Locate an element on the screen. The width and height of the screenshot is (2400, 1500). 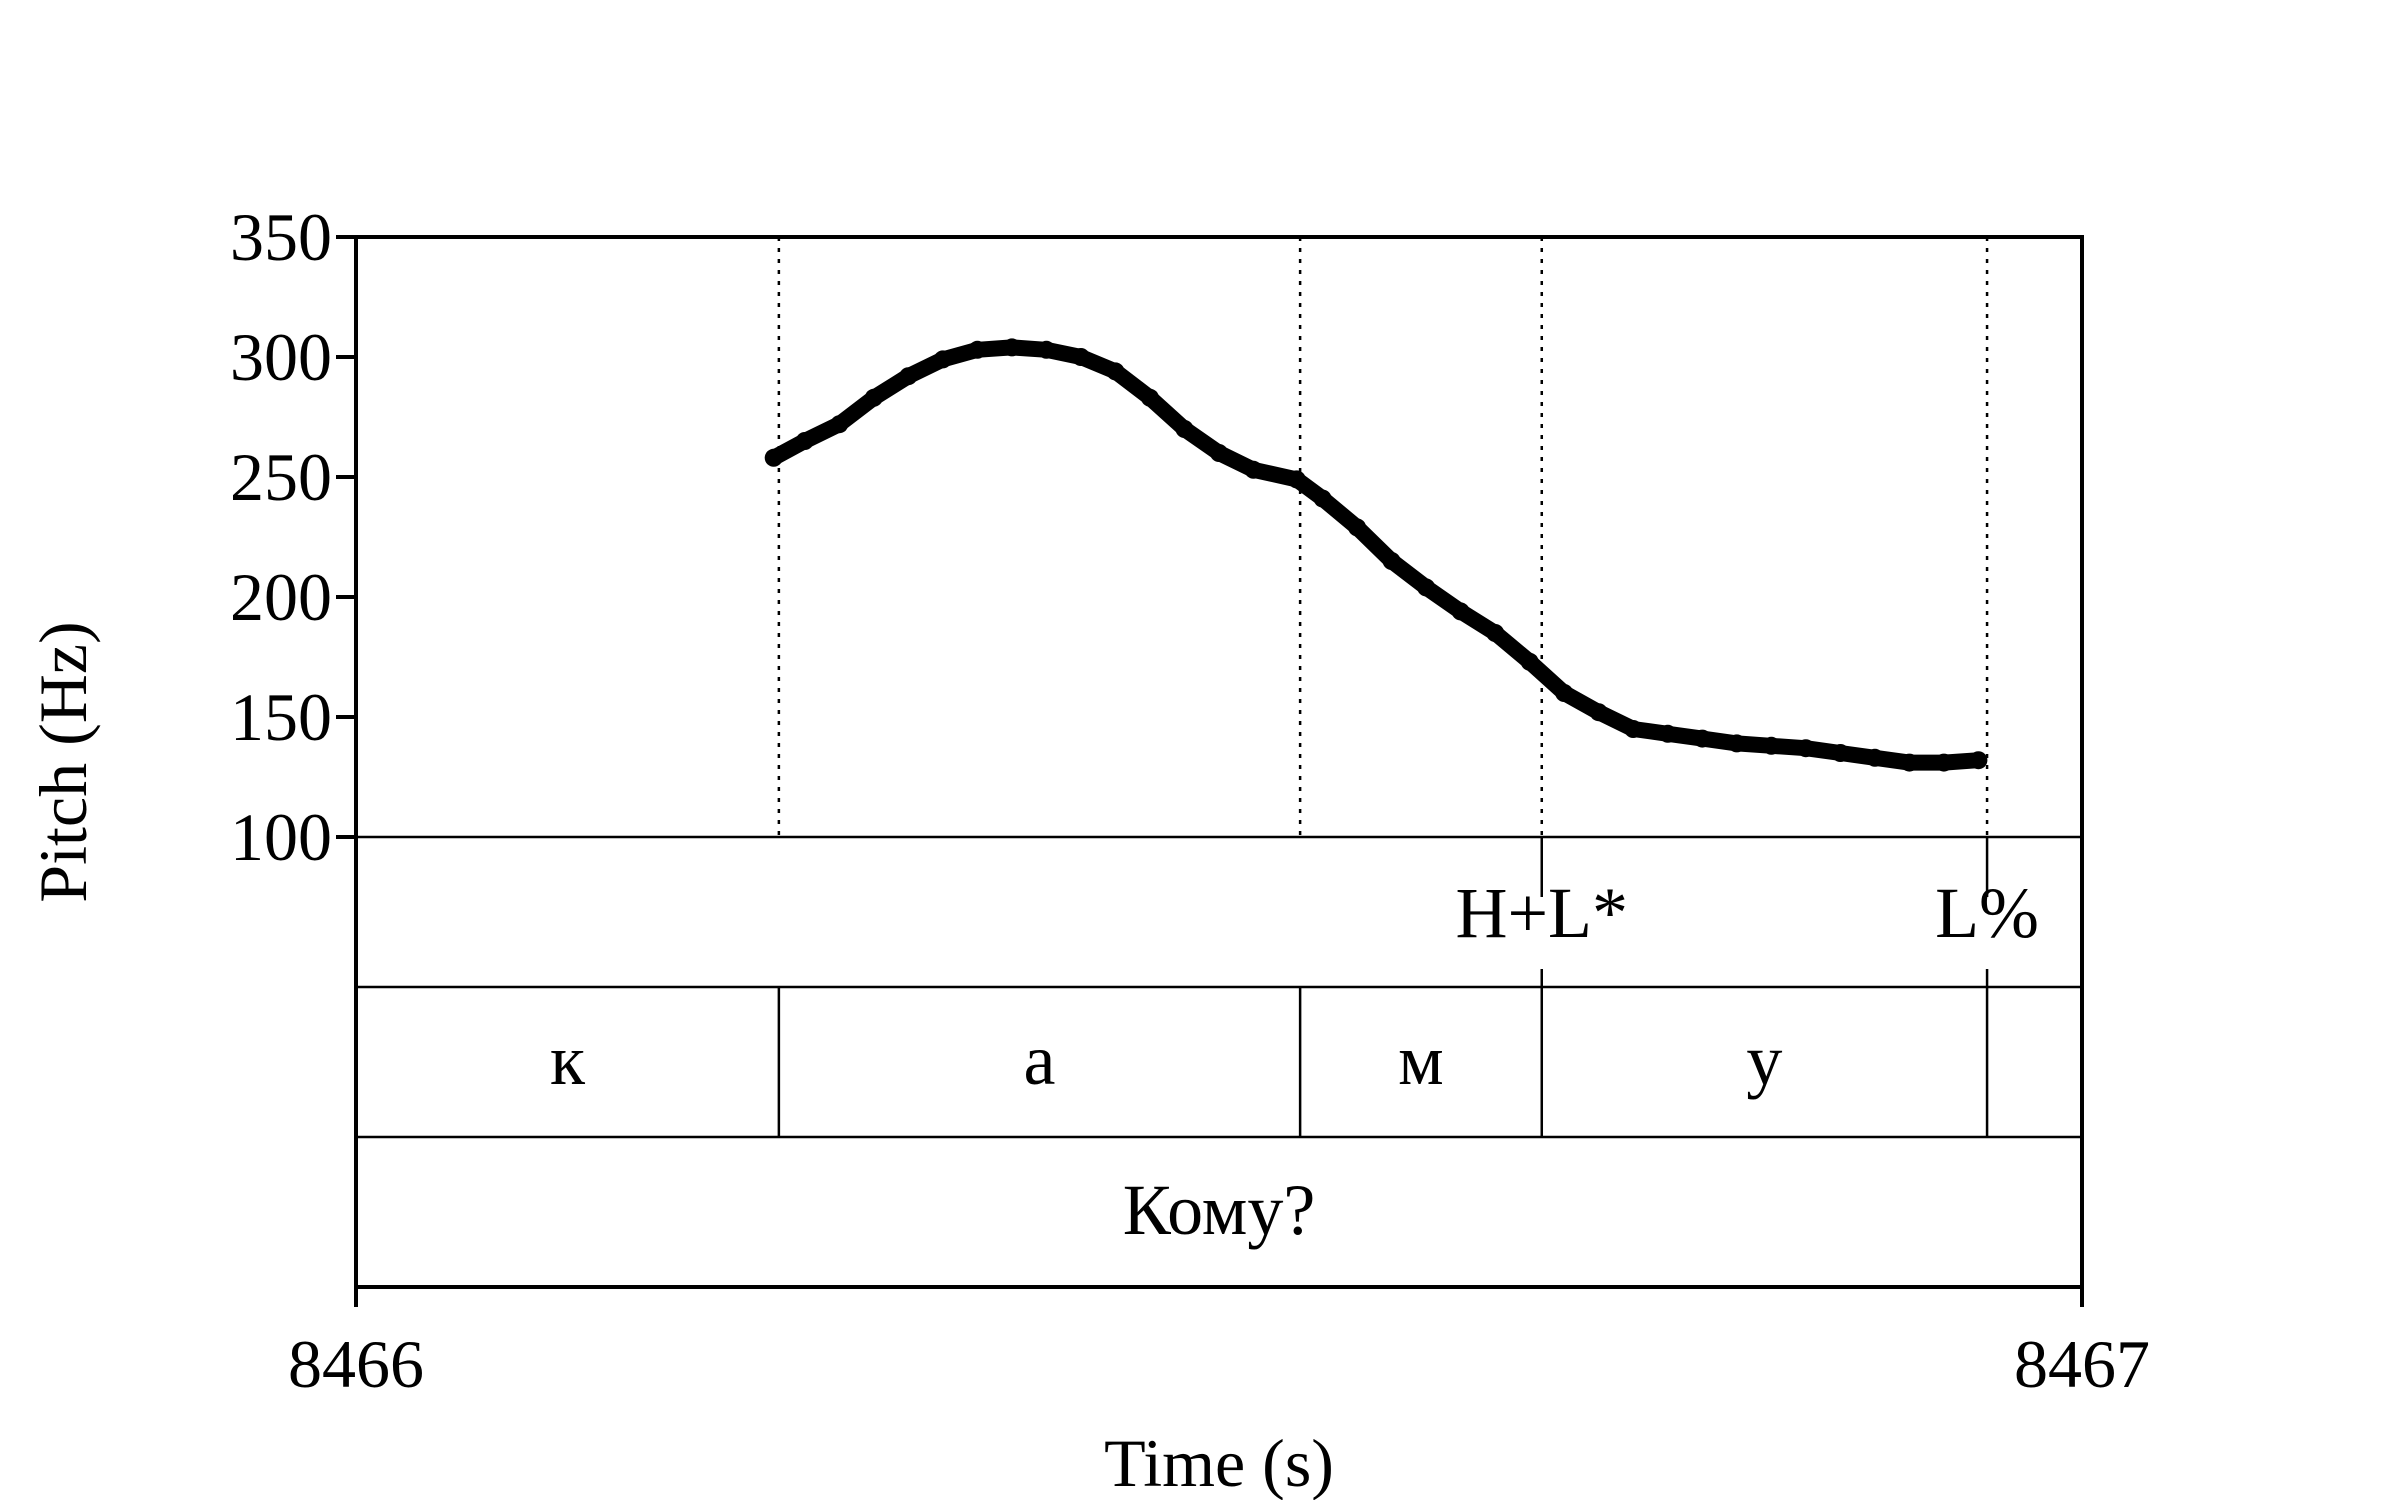
segment-label-4: у is located at coordinates (1764, 1060).